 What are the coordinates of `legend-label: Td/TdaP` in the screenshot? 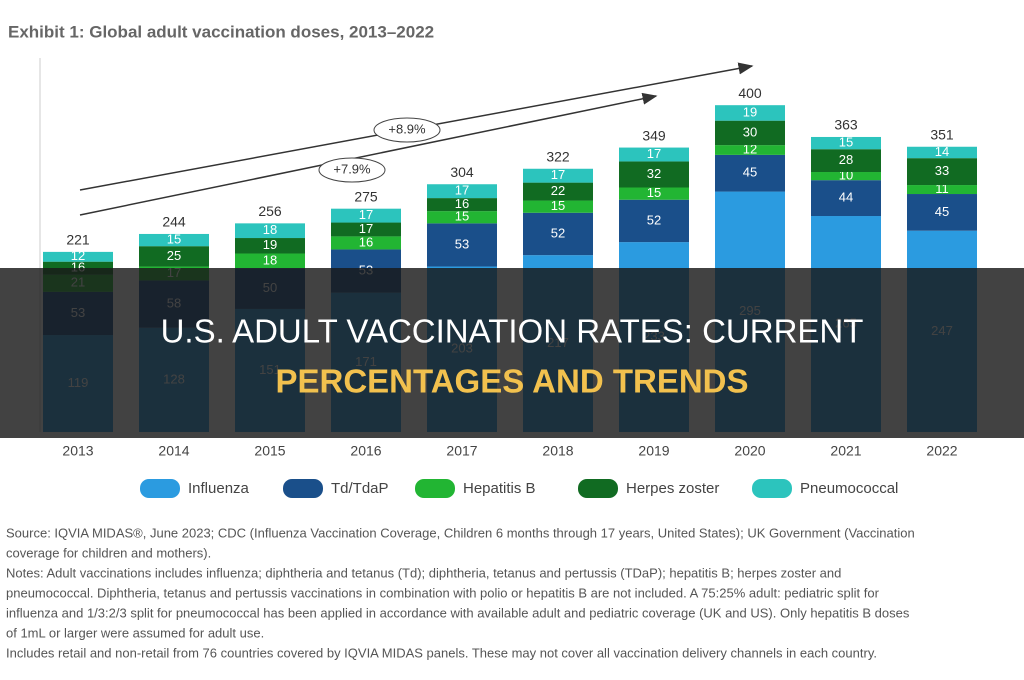 It's located at (360, 488).